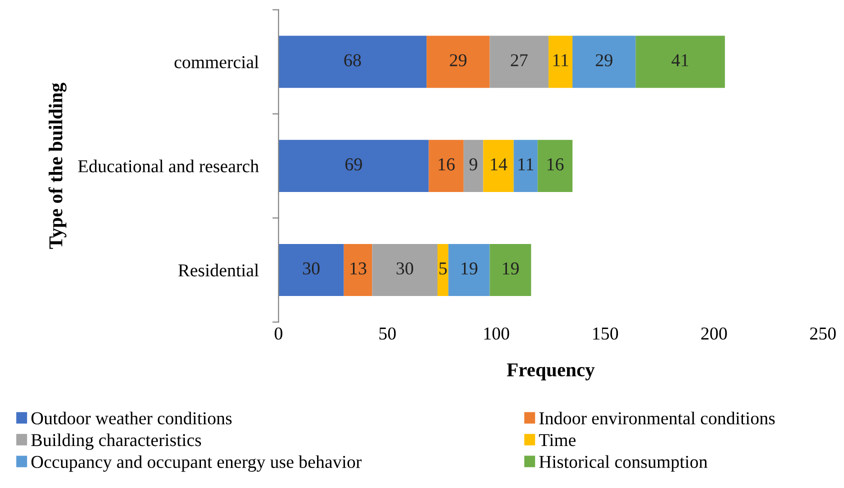 The image size is (844, 488). Describe the element at coordinates (823, 333) in the screenshot. I see `x-tick-label: 250` at that location.